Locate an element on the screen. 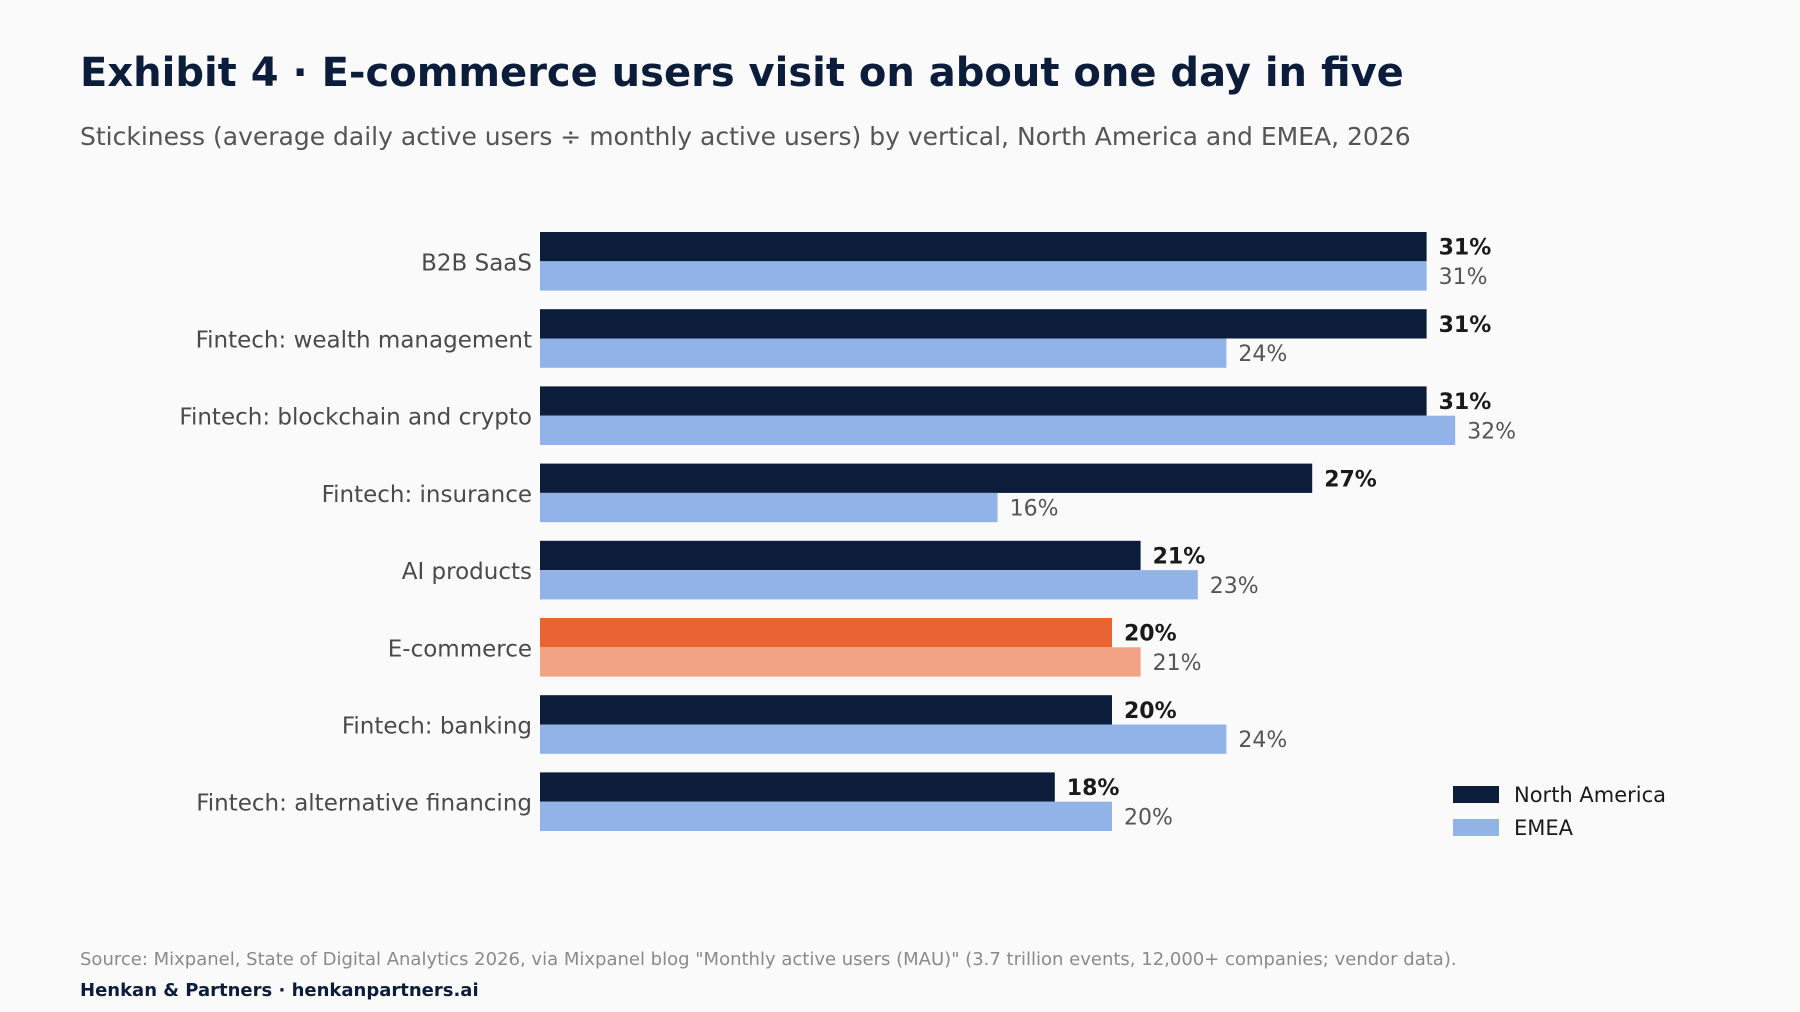 This screenshot has height=1012, width=1800. bar-emea-fintech-alternative-financing is located at coordinates (826, 816).